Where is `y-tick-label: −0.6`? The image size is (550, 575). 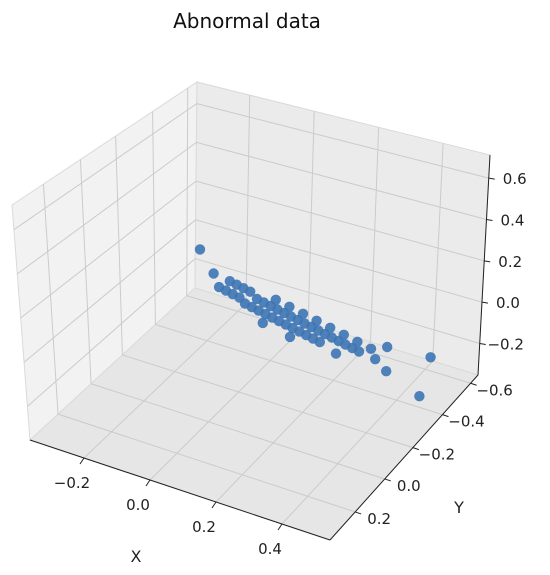
y-tick-label: −0.6 is located at coordinates (494, 390).